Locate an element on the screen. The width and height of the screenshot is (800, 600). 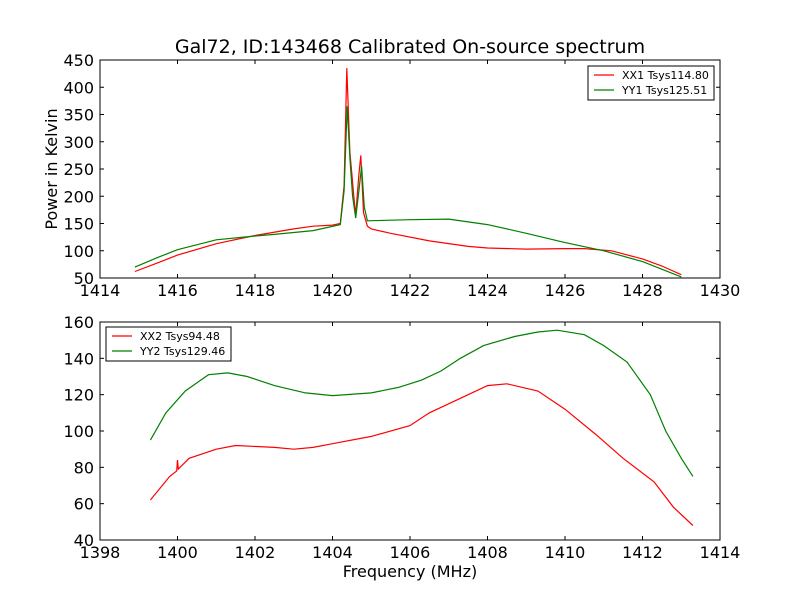
x-tick-label: 1400 is located at coordinates (177, 552).